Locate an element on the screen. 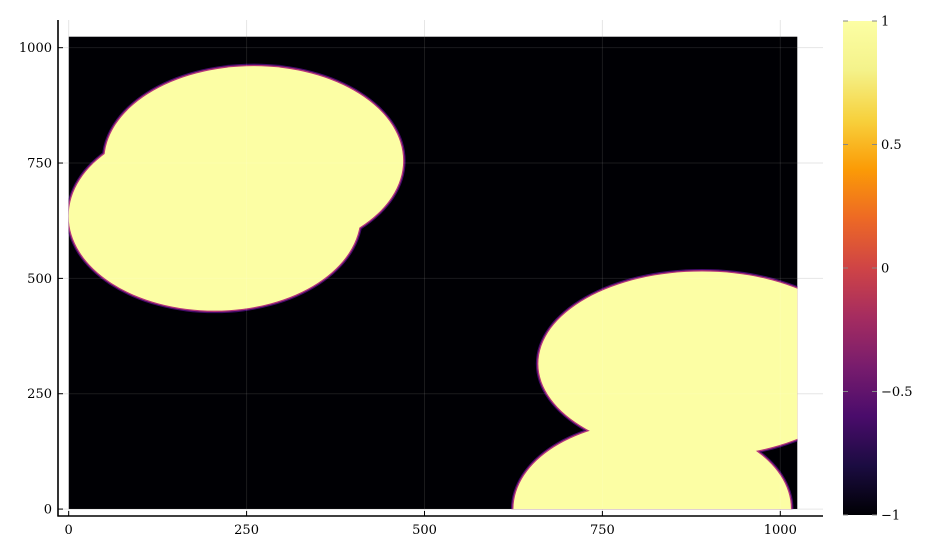 The image size is (932, 550). colorbar-tick-label: 0 is located at coordinates (885, 269).